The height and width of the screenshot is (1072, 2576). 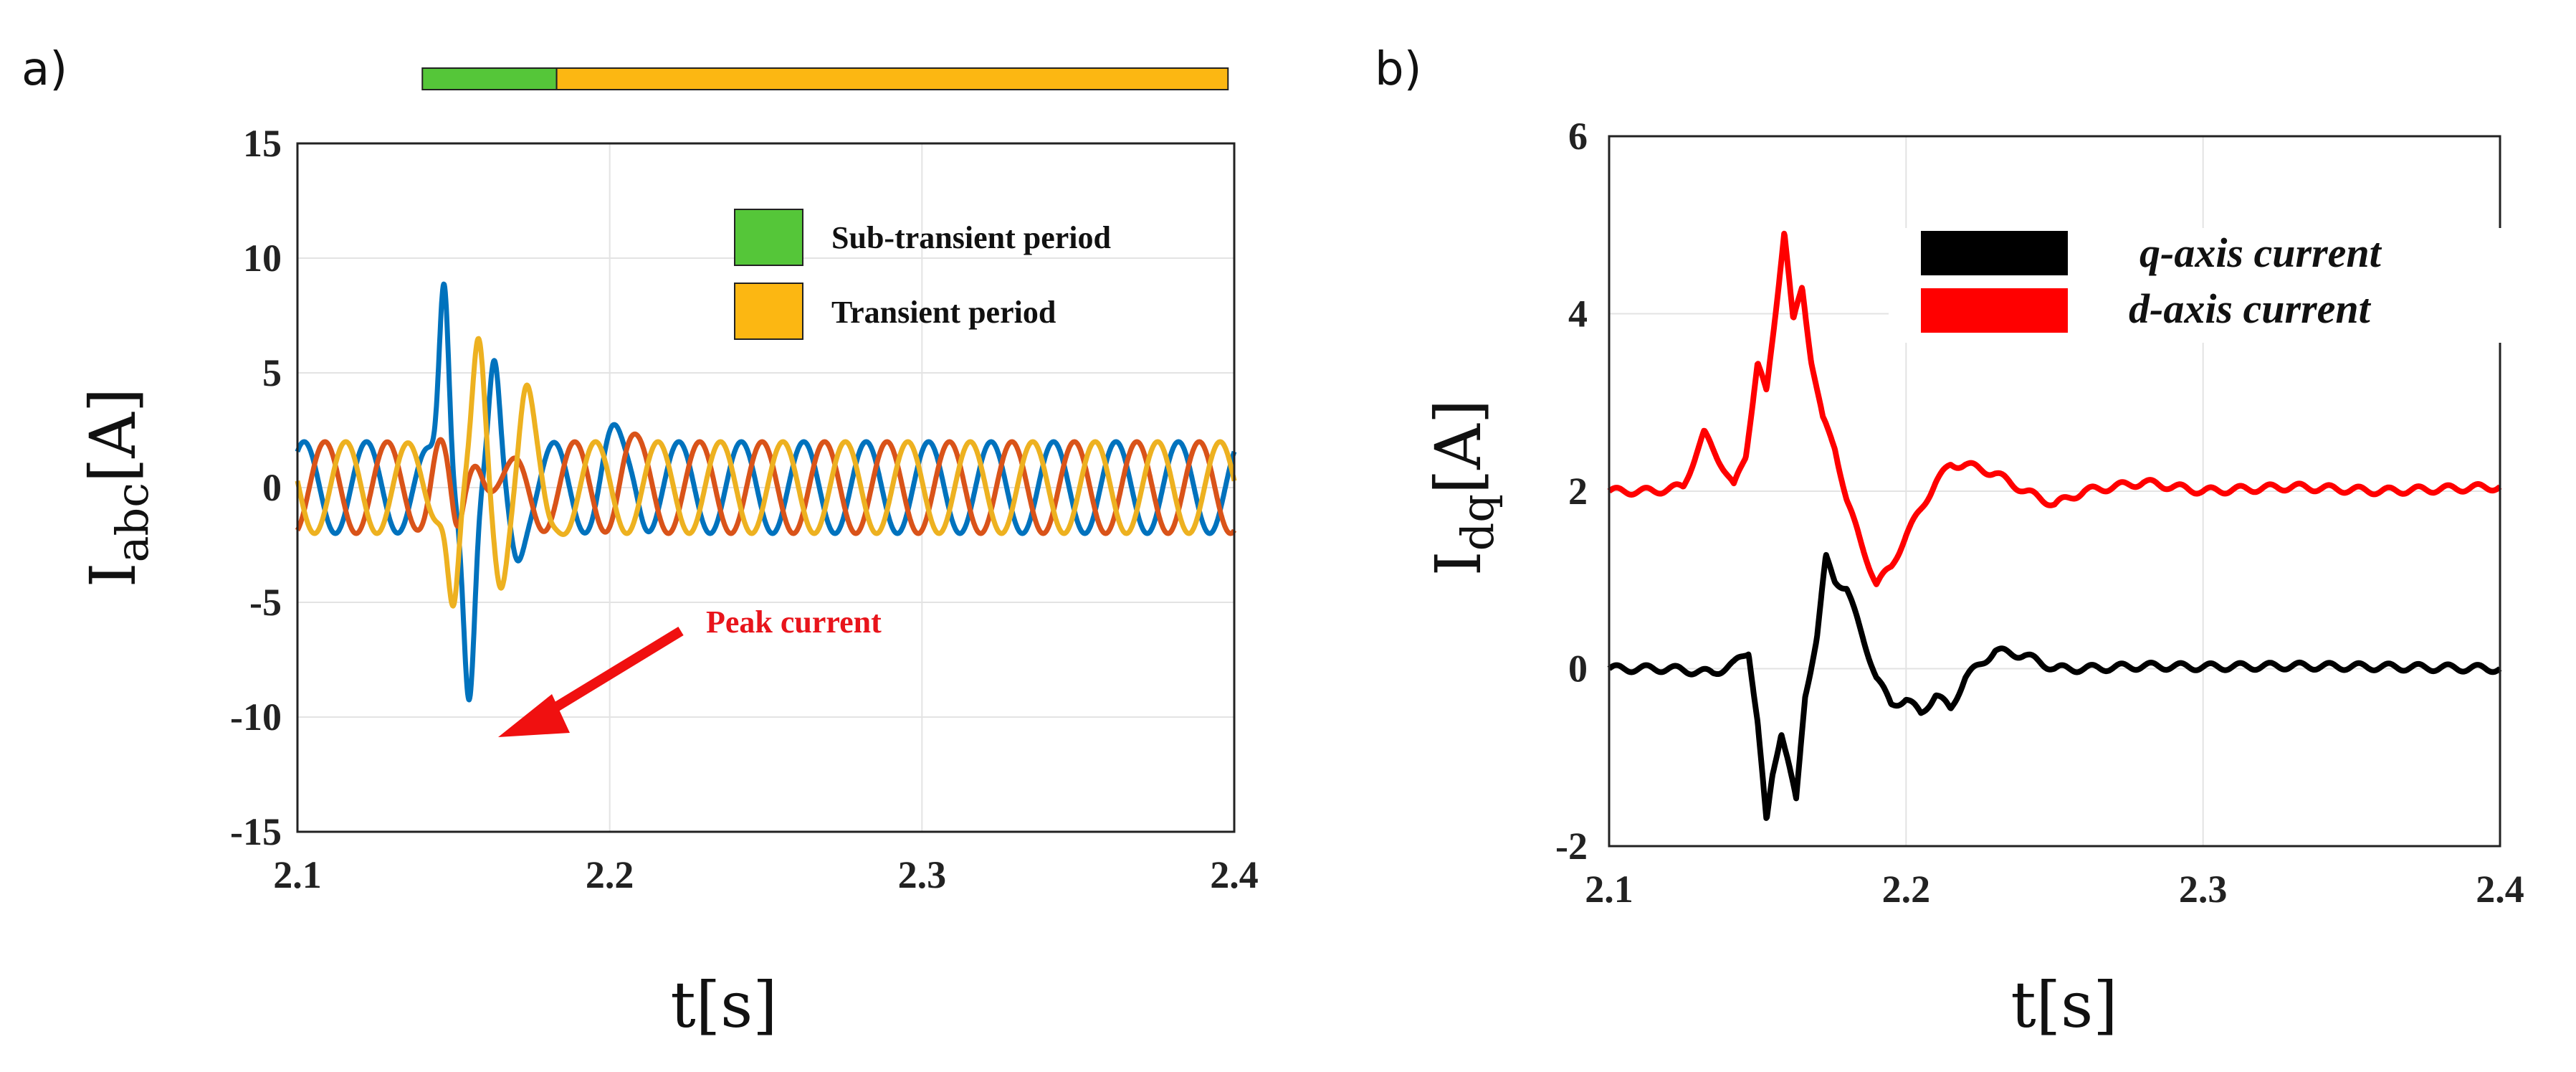 I want to click on transient-bar, so click(x=892, y=78).